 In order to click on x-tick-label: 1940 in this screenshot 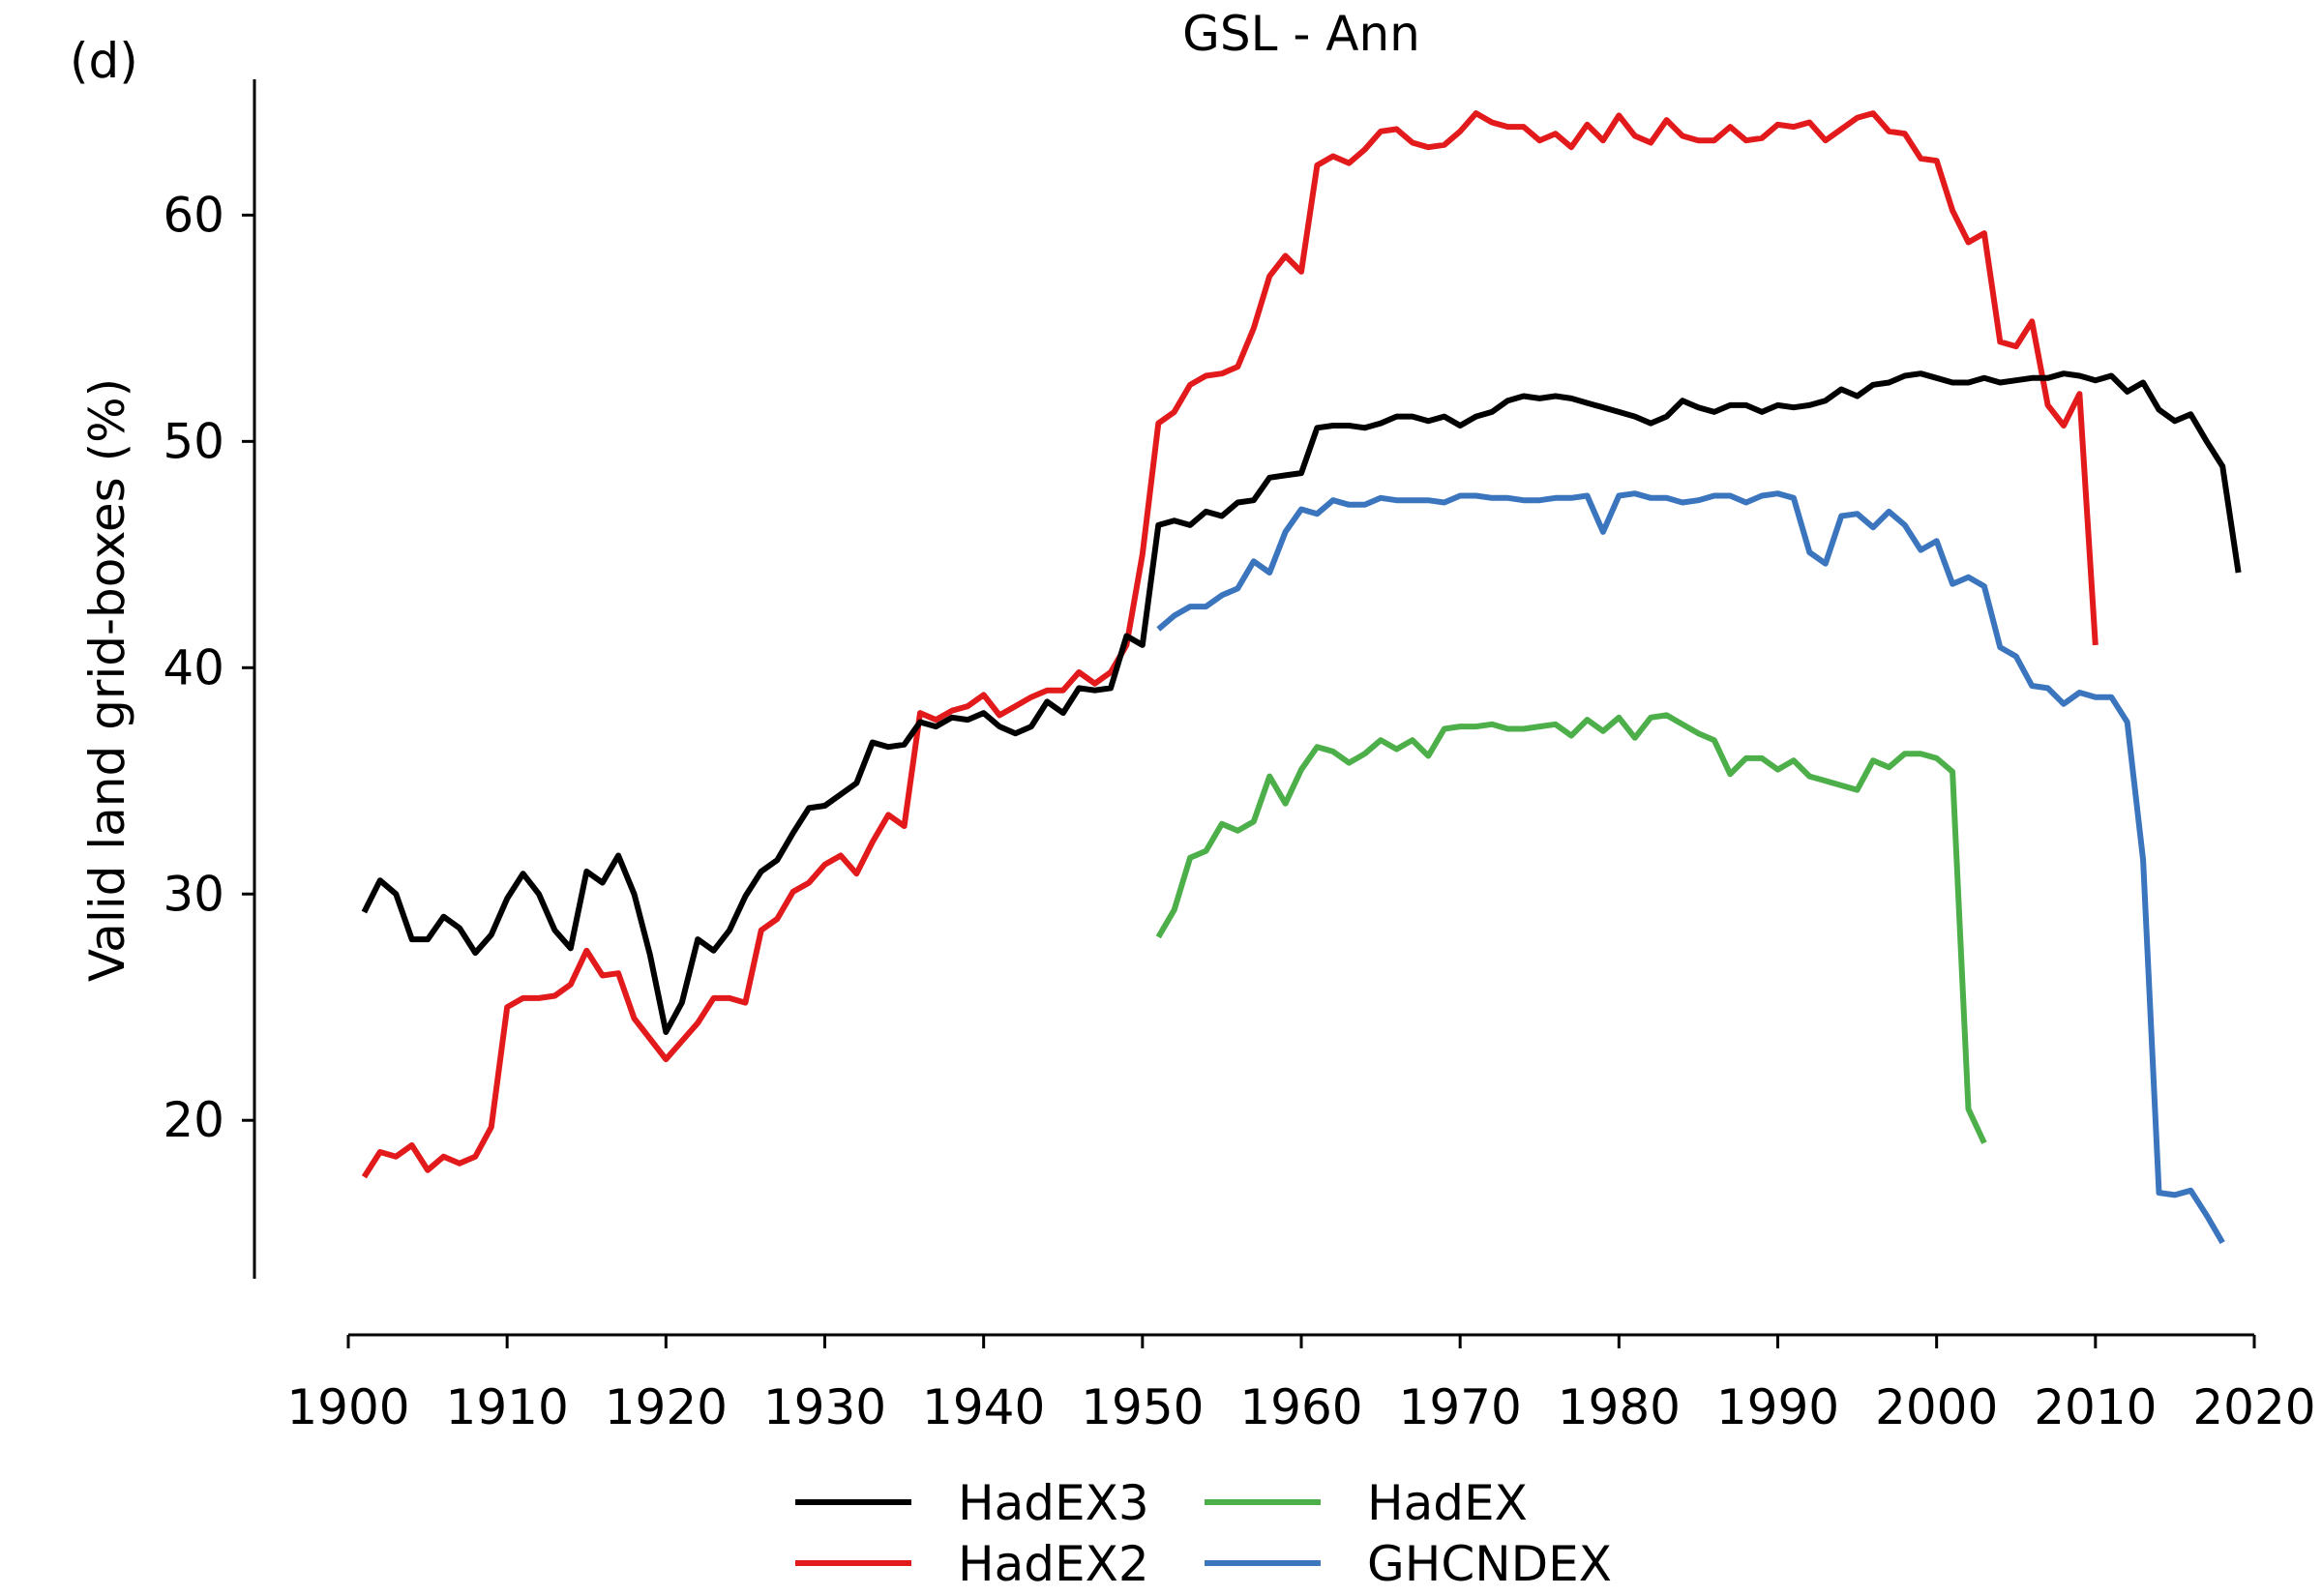, I will do `click(983, 1407)`.